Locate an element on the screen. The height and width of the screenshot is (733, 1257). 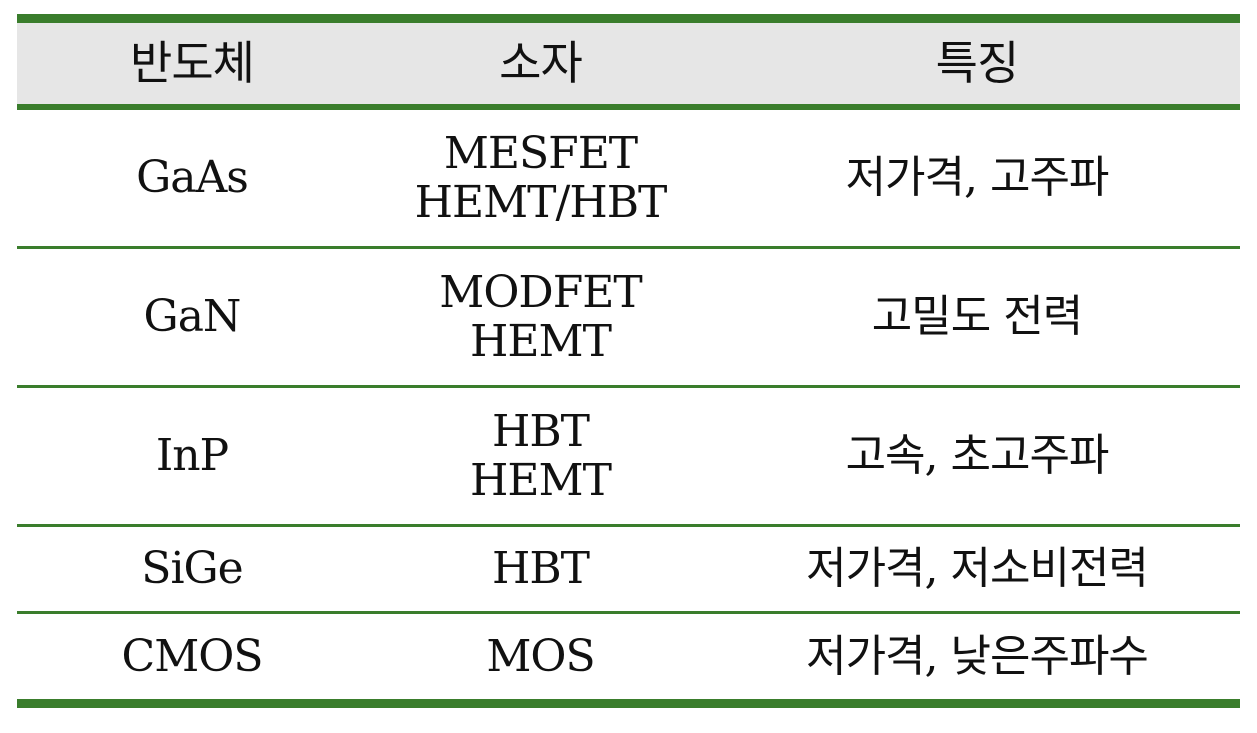
device-cell: HBT HEMT is located at coordinates (540, 455).